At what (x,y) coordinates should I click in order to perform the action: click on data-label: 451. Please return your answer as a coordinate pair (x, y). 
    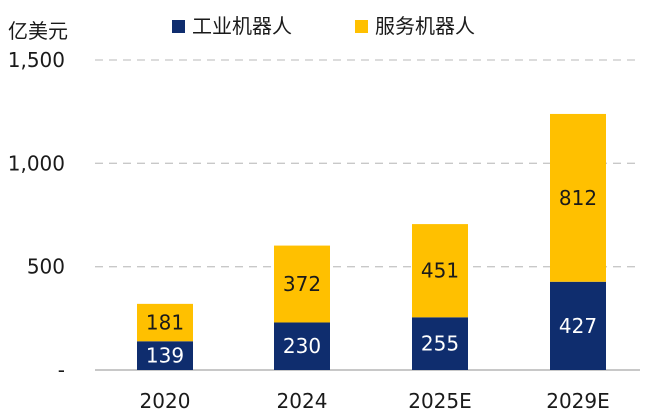
    Looking at the image, I should click on (440, 271).